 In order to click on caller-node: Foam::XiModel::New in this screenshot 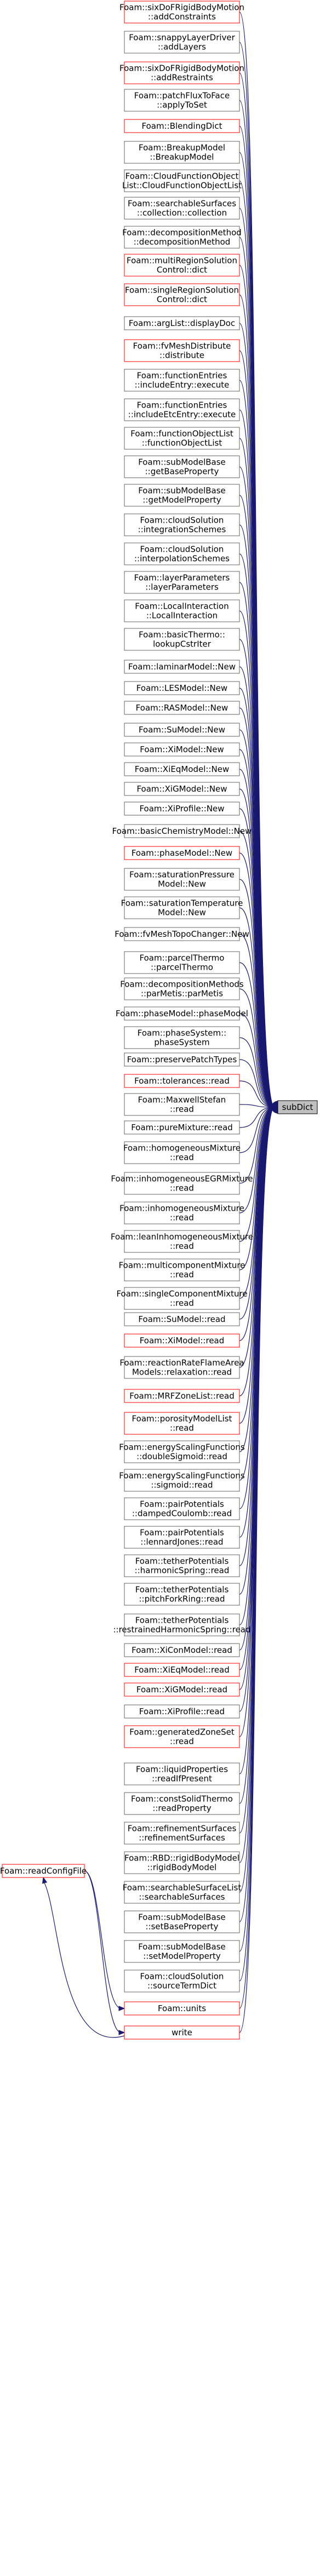, I will do `click(182, 749)`.